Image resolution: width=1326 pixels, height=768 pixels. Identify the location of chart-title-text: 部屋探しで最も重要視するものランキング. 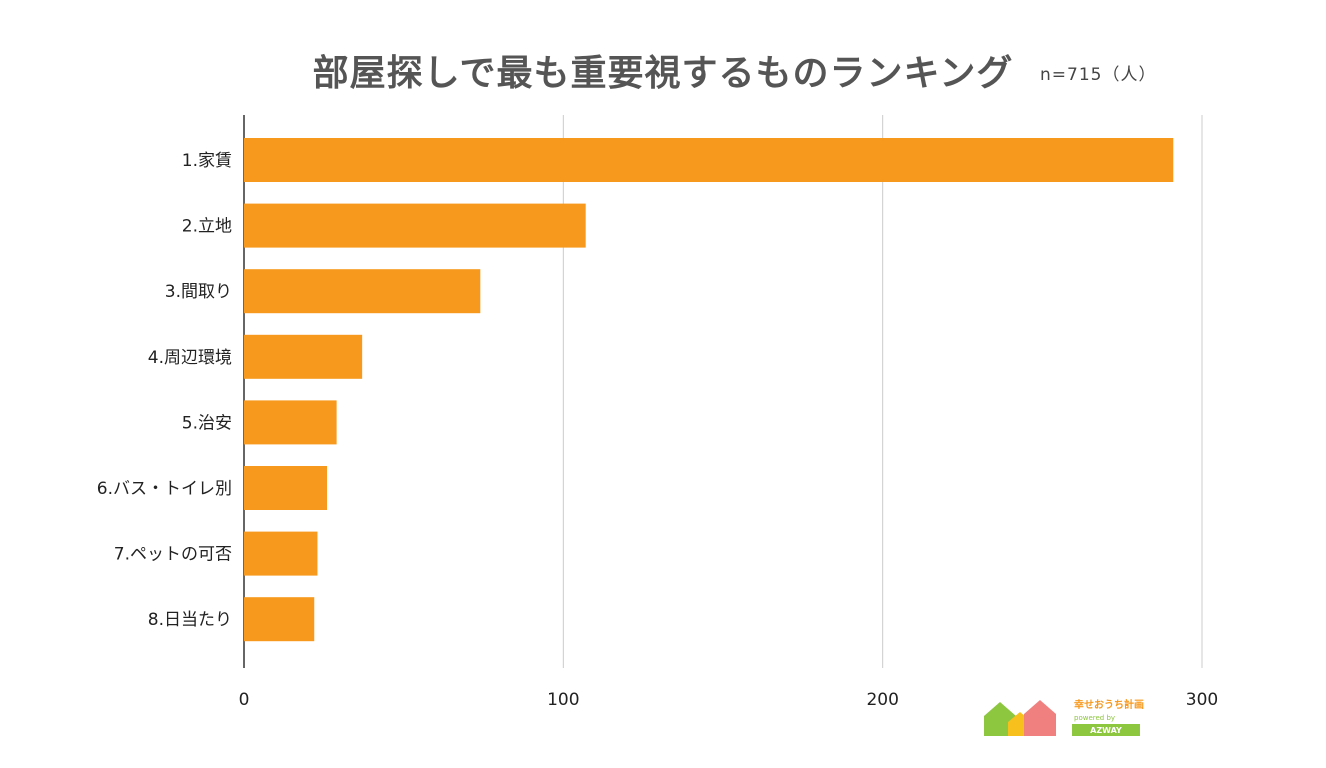
(663, 73).